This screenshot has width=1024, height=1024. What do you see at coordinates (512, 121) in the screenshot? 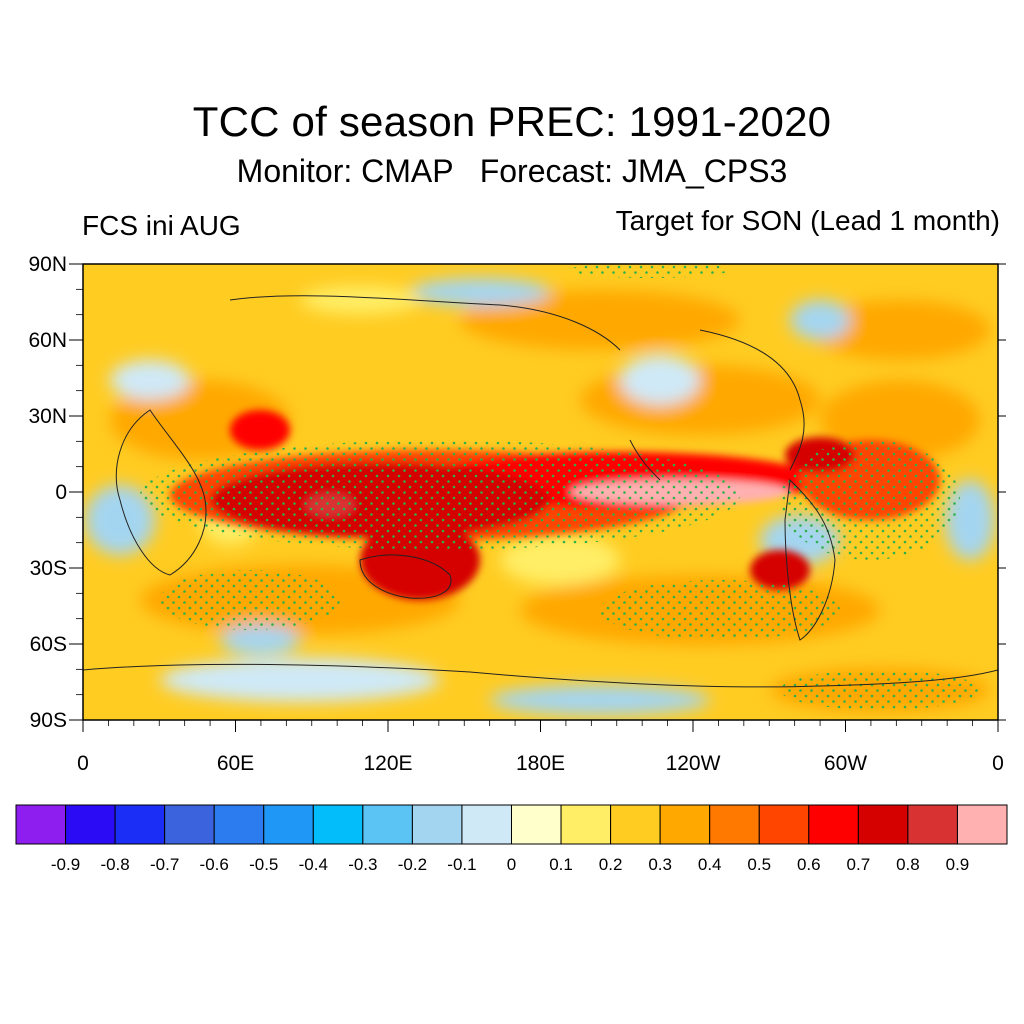
I see `map-title: TCC of season PREC: 1991-2020` at bounding box center [512, 121].